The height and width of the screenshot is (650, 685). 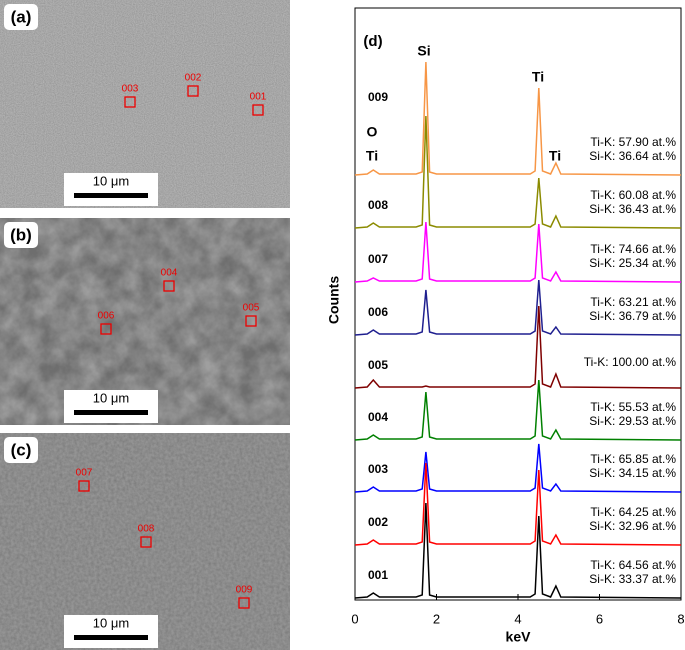 What do you see at coordinates (378, 575) in the screenshot?
I see `series-label: 001` at bounding box center [378, 575].